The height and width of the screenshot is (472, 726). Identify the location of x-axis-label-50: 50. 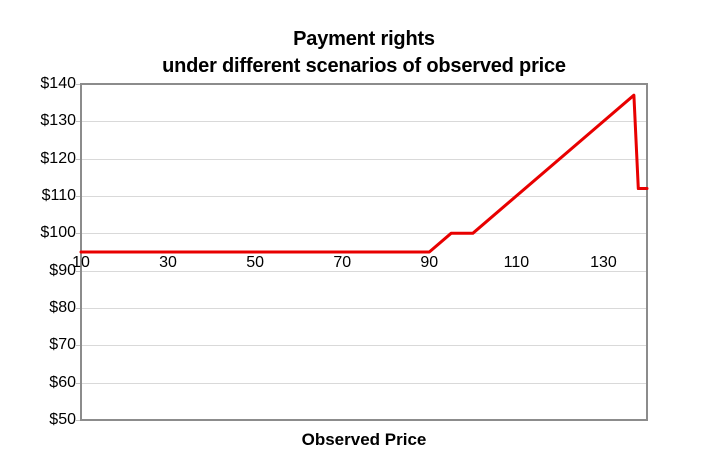
(255, 262).